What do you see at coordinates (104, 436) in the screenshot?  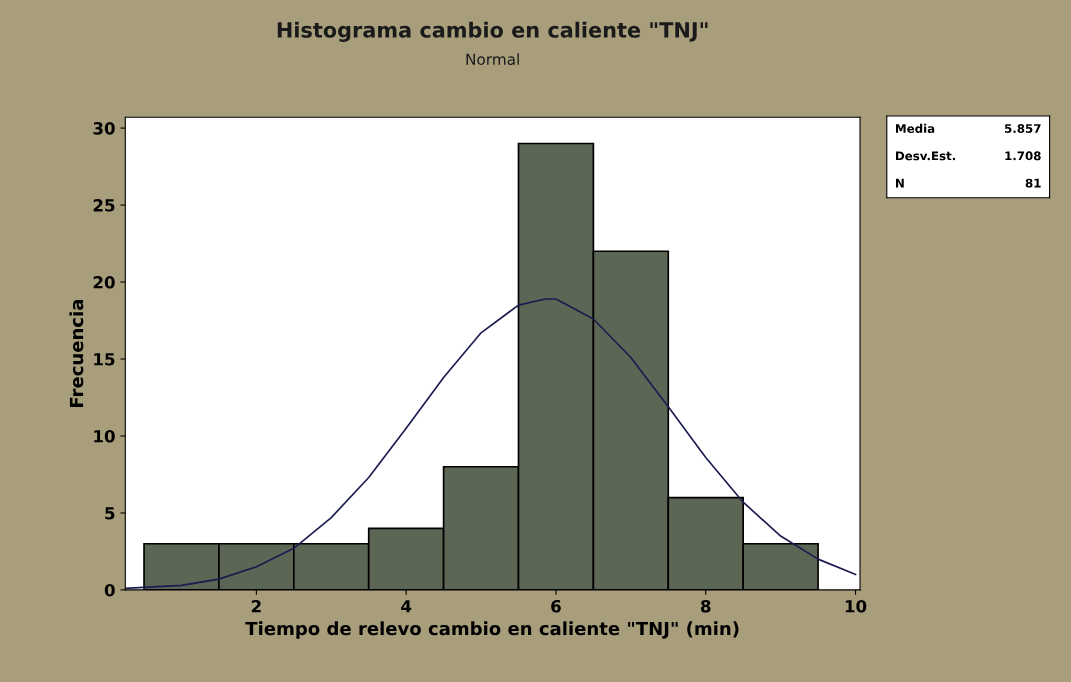 I see `y-tick-label: 10` at bounding box center [104, 436].